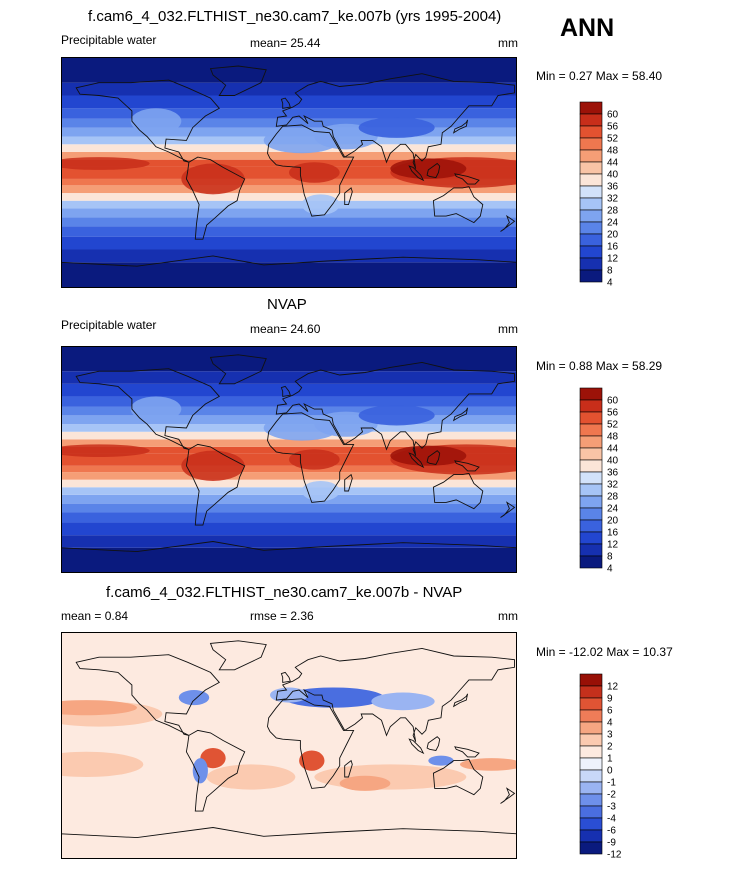 This screenshot has height=872, width=732. I want to click on season-label: ANN, so click(587, 28).